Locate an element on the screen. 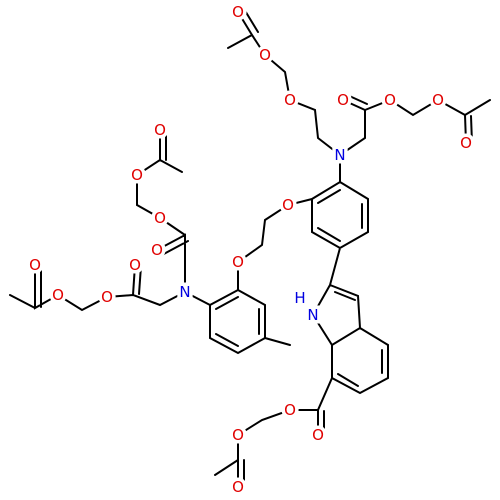 This screenshot has height=500, width=500. atom-label: H is located at coordinates (299, 298).